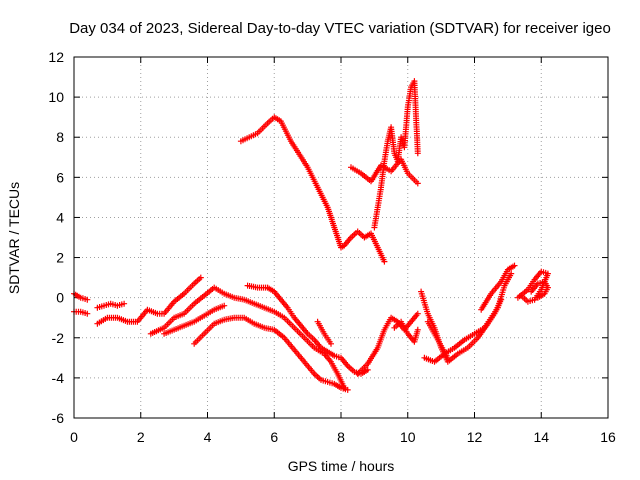 This screenshot has height=480, width=640. I want to click on y-tick-label: -6, so click(58, 418).